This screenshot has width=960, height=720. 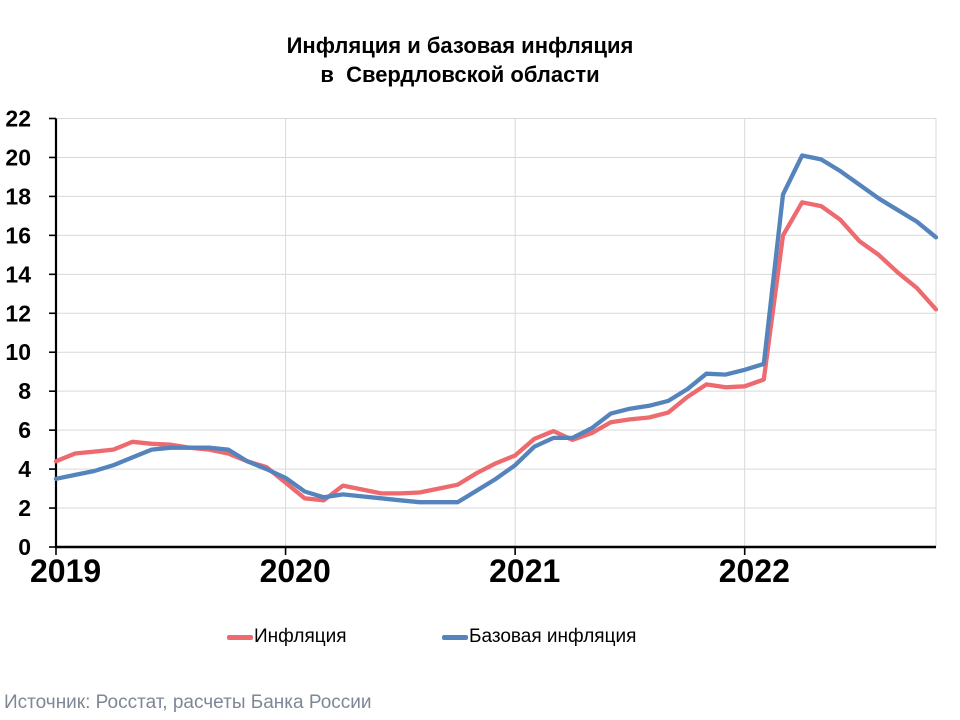 What do you see at coordinates (18, 157) in the screenshot?
I see `y-tick-label: 20` at bounding box center [18, 157].